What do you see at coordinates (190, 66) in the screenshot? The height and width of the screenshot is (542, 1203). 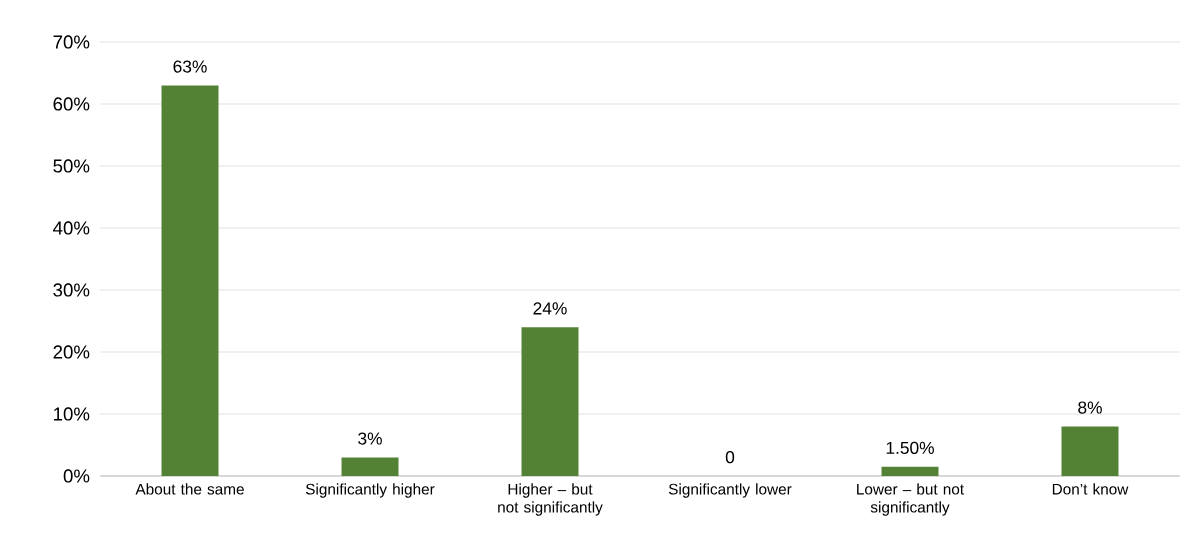 I see `data-label: 63%` at bounding box center [190, 66].